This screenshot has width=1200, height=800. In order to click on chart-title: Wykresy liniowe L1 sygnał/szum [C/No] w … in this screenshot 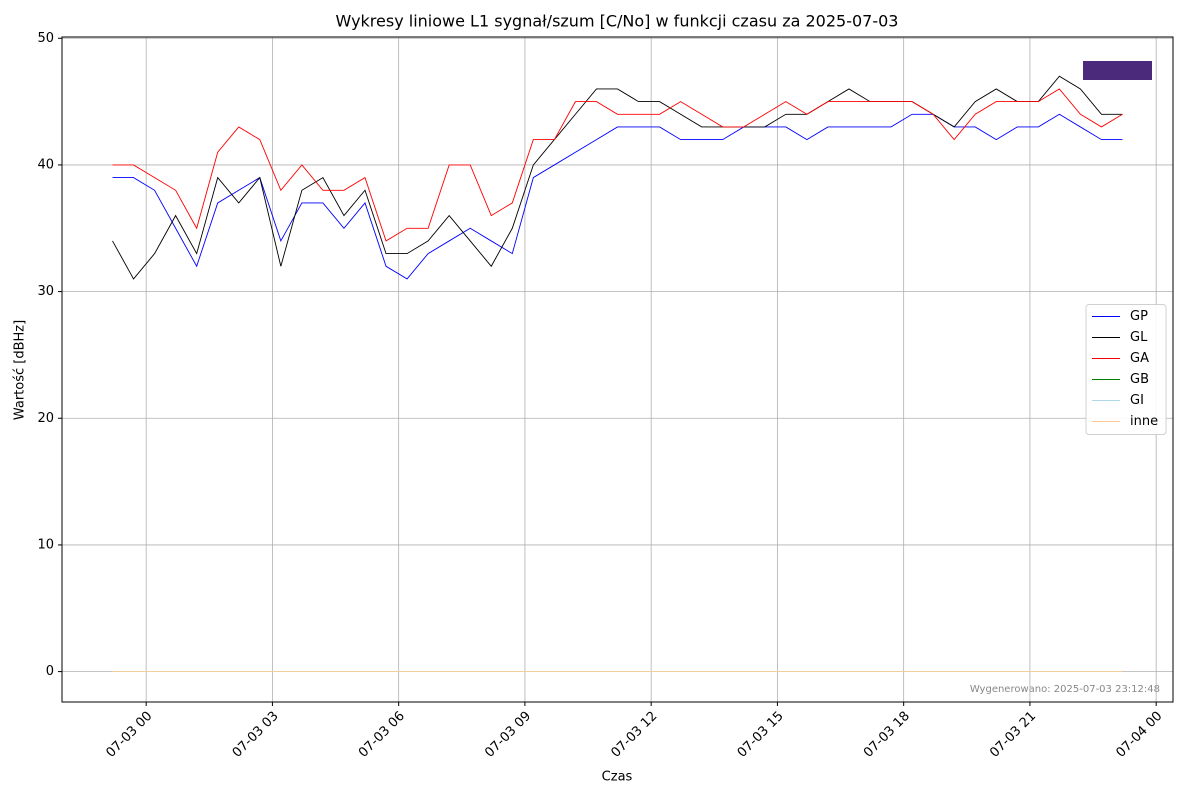, I will do `click(617, 21)`.